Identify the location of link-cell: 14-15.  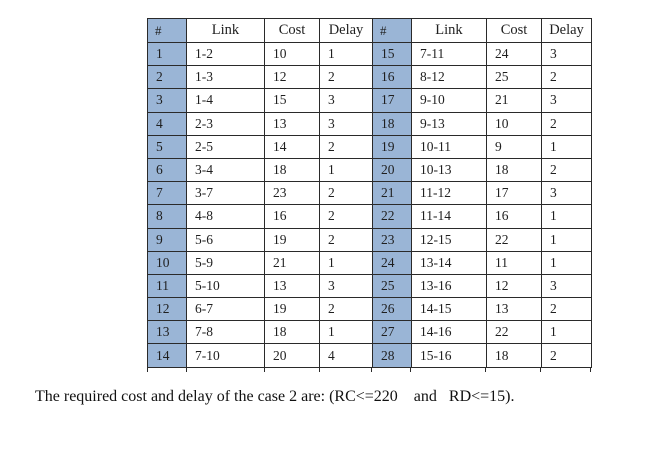
(449, 309).